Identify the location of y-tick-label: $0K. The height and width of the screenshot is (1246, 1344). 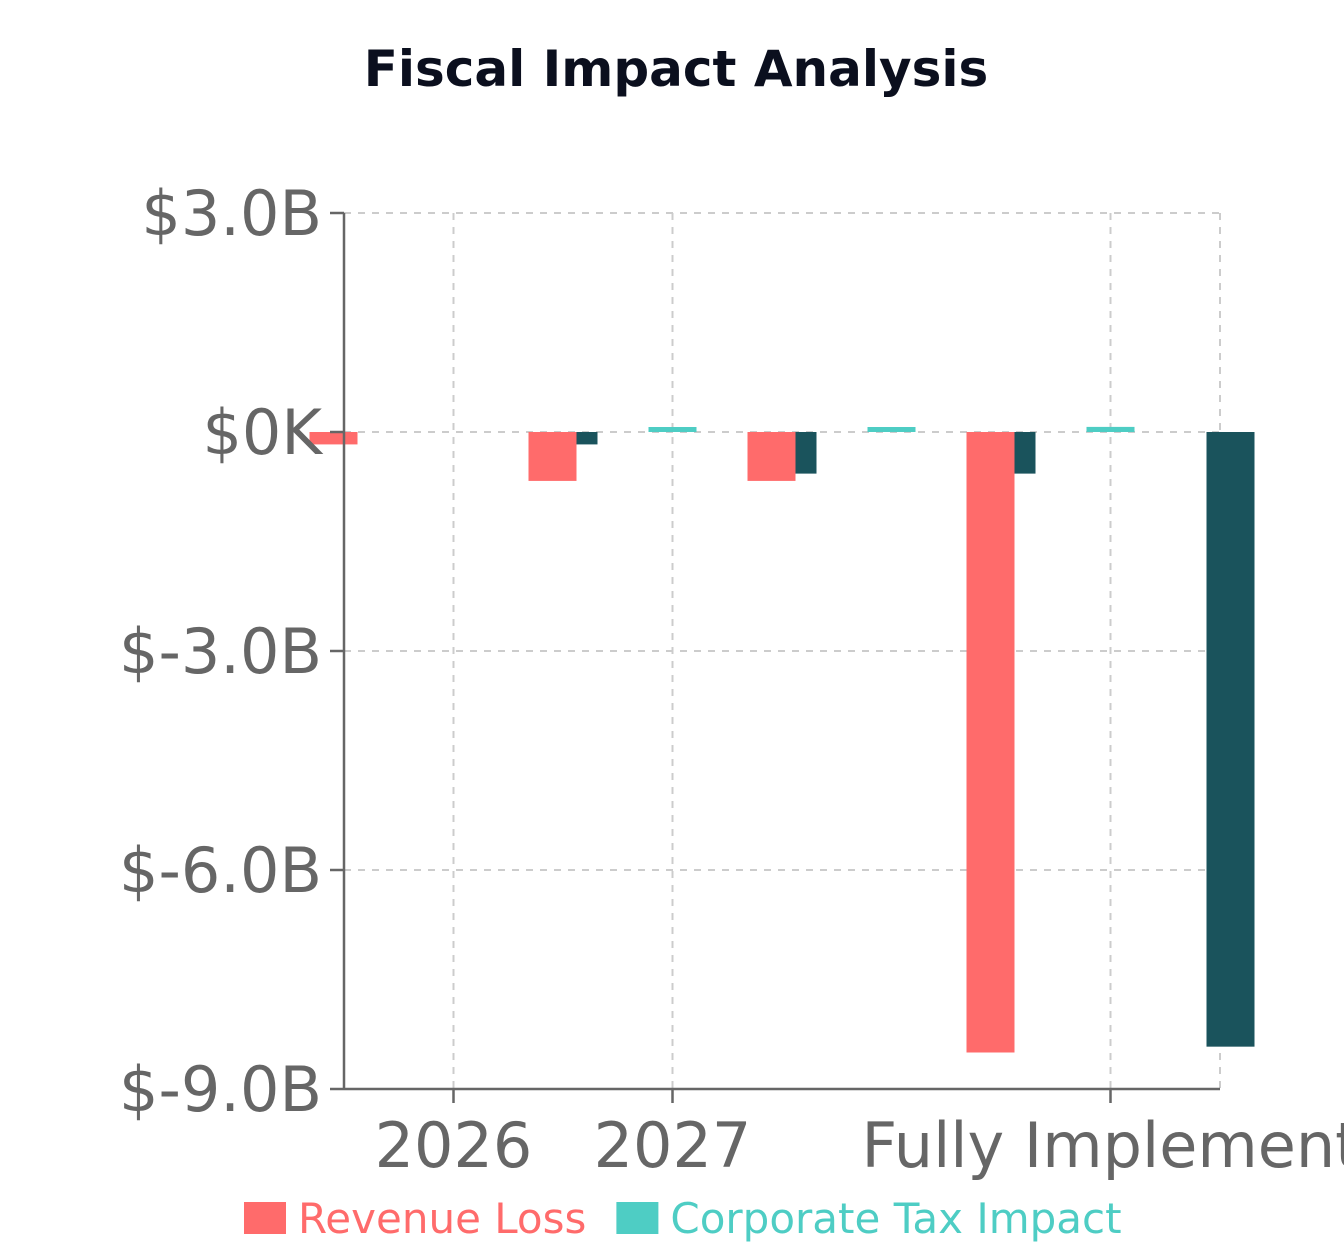
(262, 432).